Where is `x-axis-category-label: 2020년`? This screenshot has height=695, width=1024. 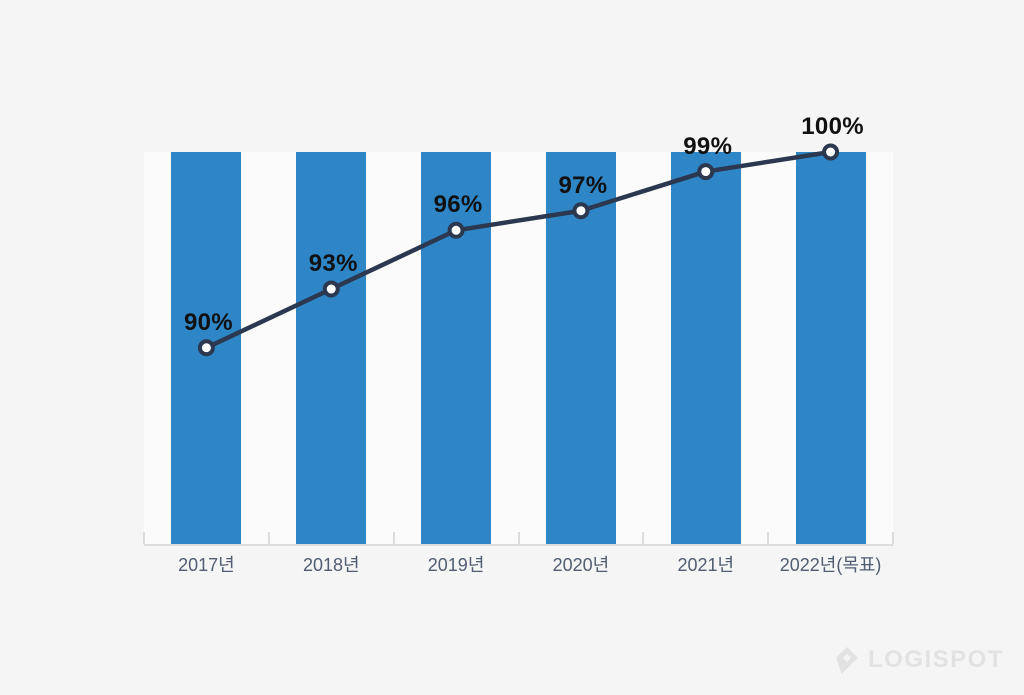 x-axis-category-label: 2020년 is located at coordinates (581, 565).